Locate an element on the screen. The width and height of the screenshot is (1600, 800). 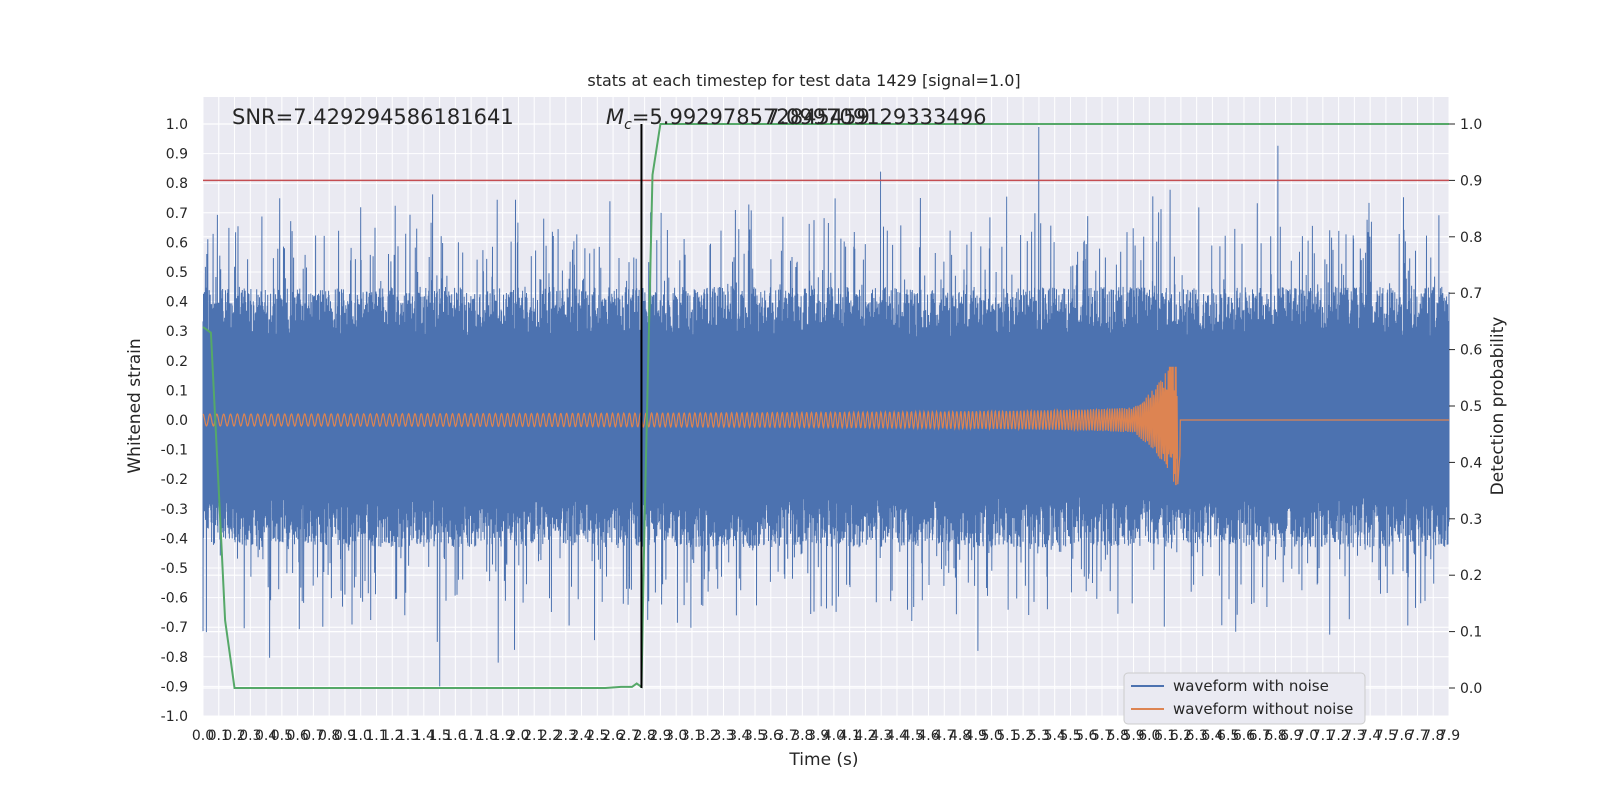
x-tick-label: 4.8 is located at coordinates (960, 736).